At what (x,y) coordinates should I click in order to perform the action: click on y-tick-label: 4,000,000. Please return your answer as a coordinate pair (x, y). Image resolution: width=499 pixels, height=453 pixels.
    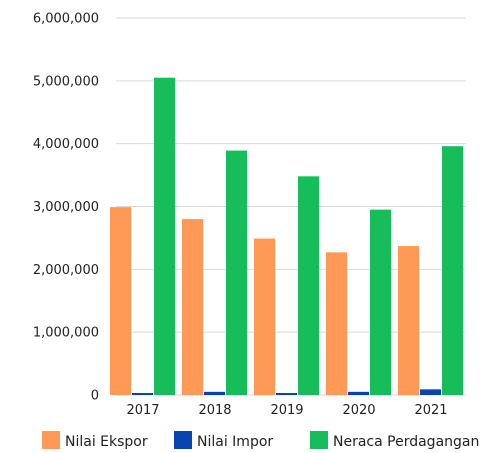
    Looking at the image, I should click on (66, 144).